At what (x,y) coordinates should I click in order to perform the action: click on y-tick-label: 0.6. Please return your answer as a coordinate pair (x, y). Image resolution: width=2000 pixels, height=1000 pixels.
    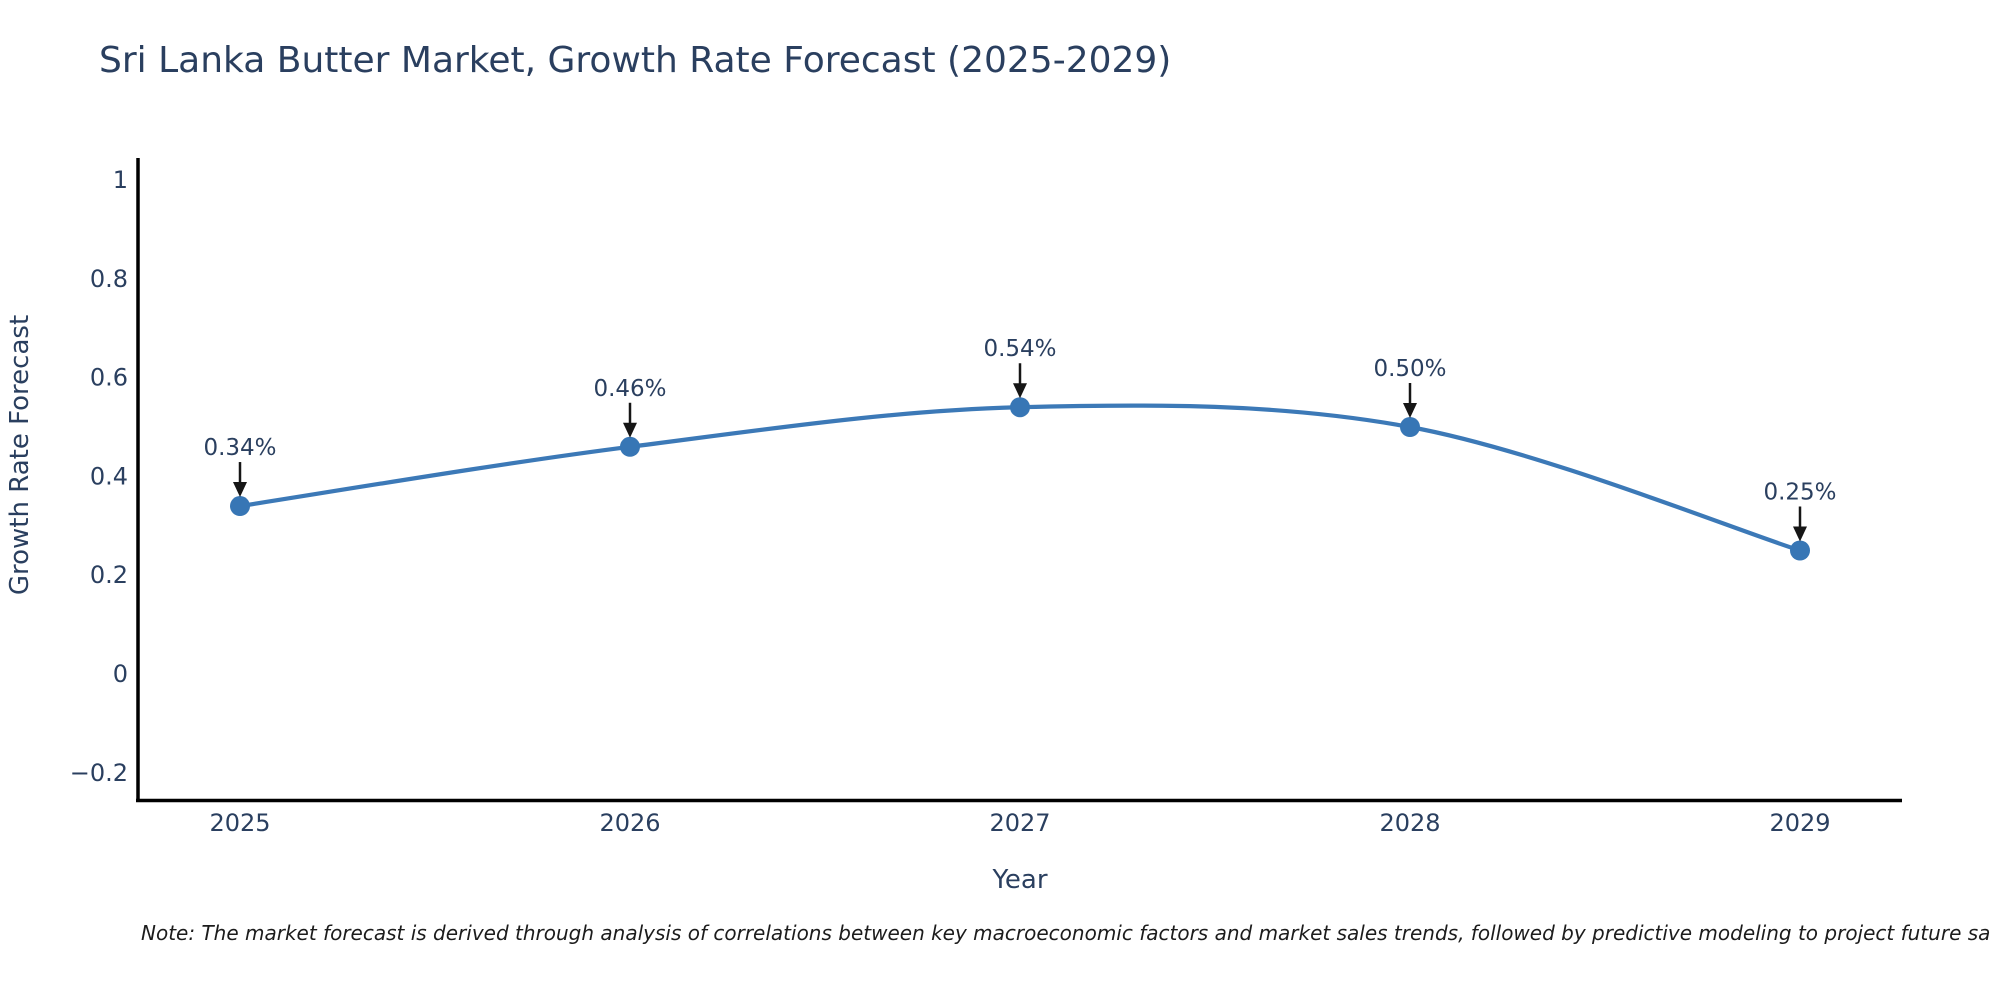
    Looking at the image, I should click on (109, 378).